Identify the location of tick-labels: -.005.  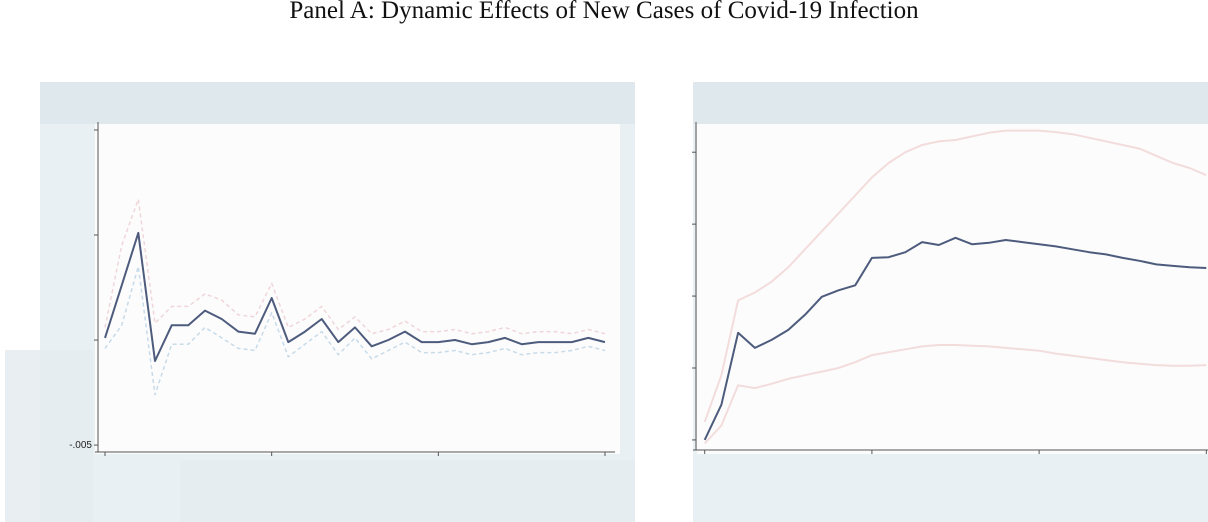
(80, 445).